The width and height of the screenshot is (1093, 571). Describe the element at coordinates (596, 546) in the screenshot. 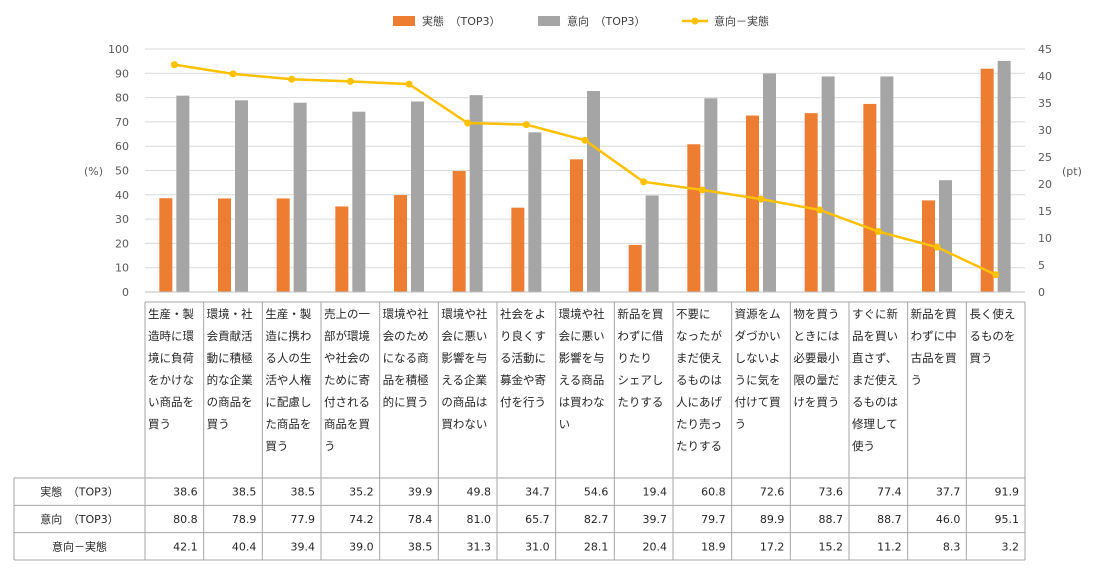

I see `table-cell-value: 28.1` at that location.